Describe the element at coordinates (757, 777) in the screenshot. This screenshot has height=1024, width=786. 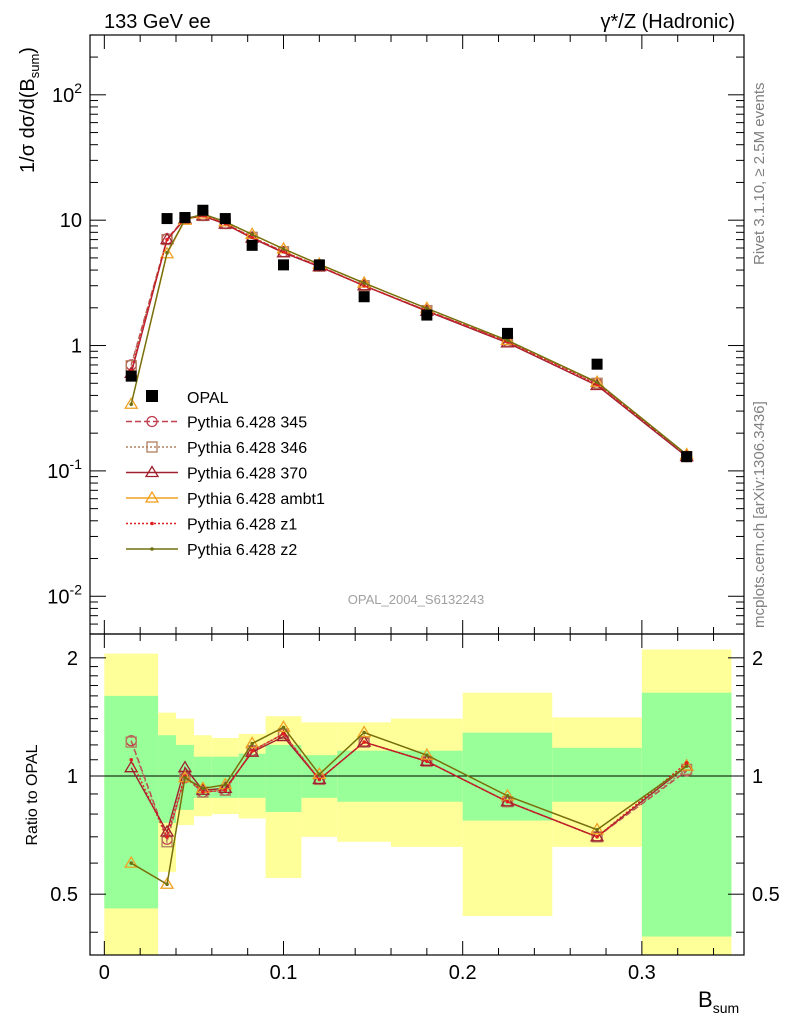
I see `ratio-y-tick-label-right-1: 1` at that location.